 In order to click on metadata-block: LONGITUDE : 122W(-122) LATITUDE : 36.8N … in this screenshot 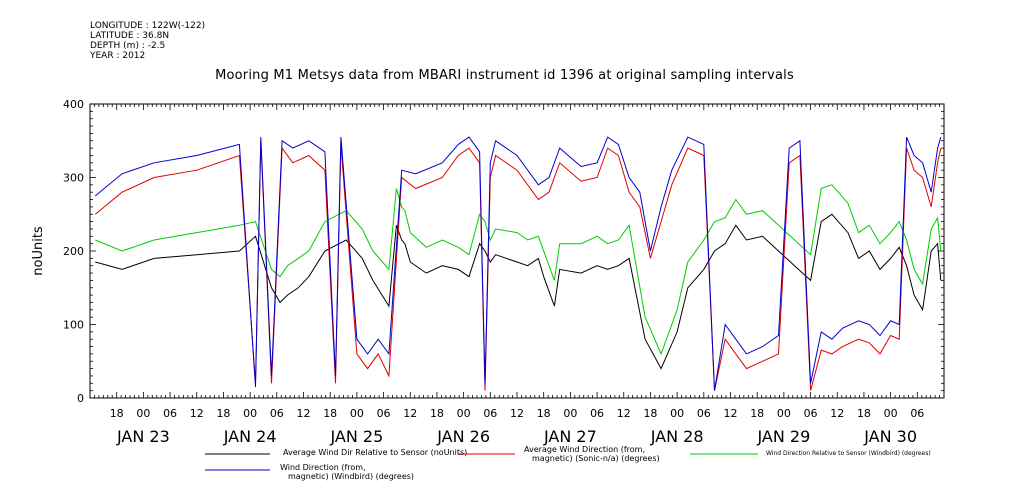, I will do `click(147, 41)`.